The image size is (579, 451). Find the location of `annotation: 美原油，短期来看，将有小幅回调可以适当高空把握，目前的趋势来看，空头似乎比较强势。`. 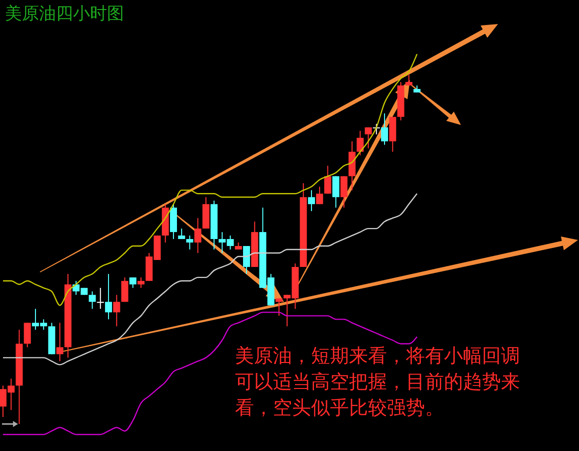

annotation: 美原油，短期来看，将有小幅回调可以适当高空把握，目前的趋势来看，空头似乎比较强势。 is located at coordinates (377, 382).